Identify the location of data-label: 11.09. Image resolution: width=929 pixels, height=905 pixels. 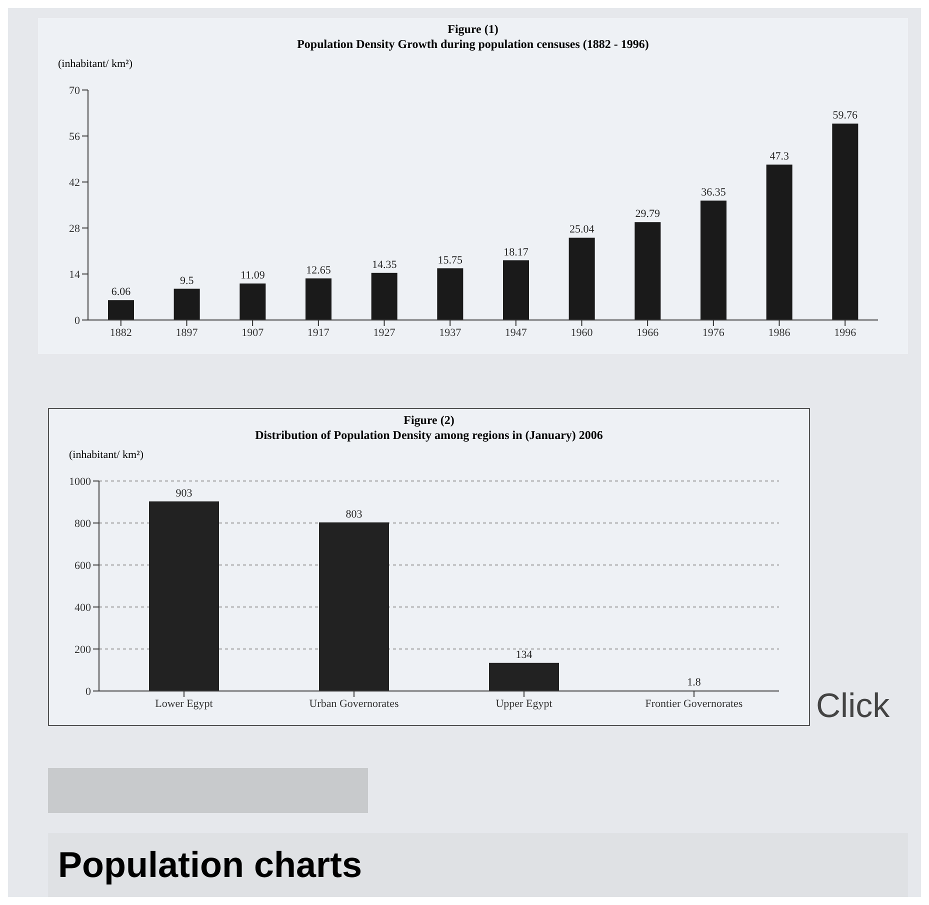
(253, 276).